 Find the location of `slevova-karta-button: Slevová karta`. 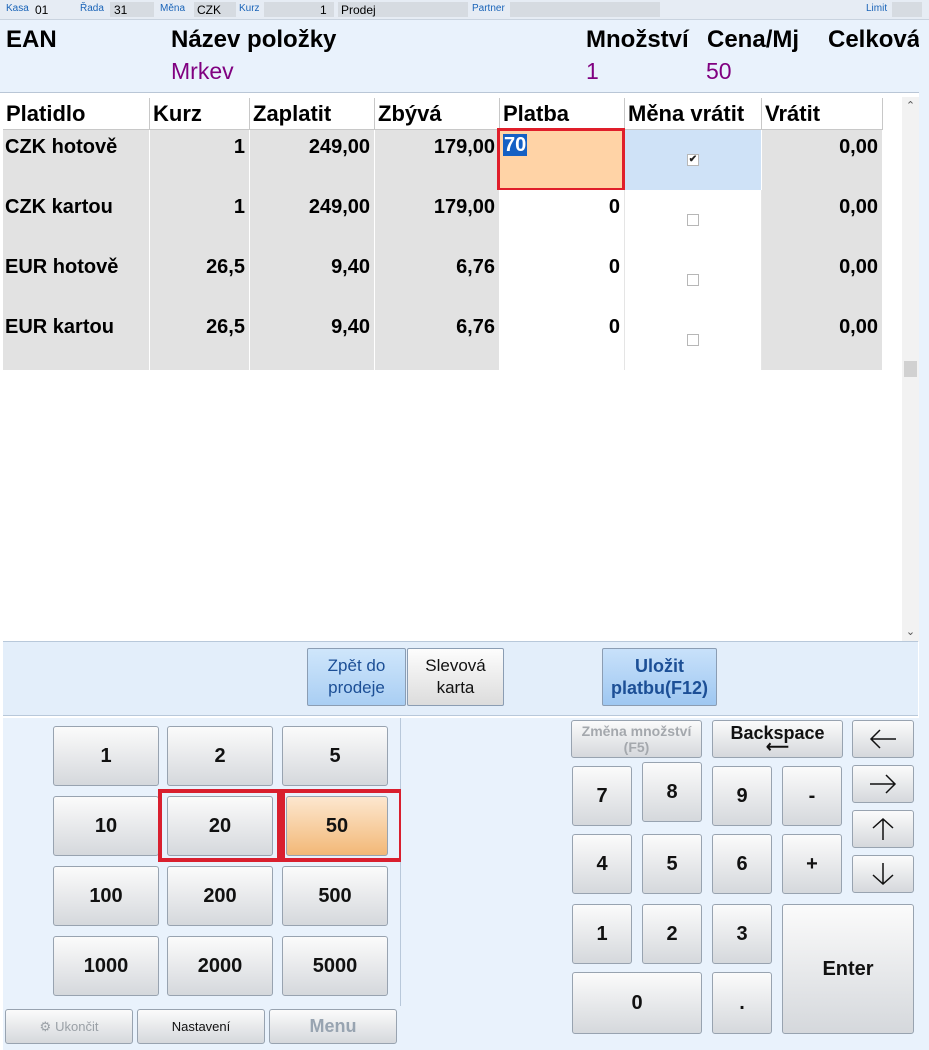

slevova-karta-button: Slevová karta is located at coordinates (455, 677).